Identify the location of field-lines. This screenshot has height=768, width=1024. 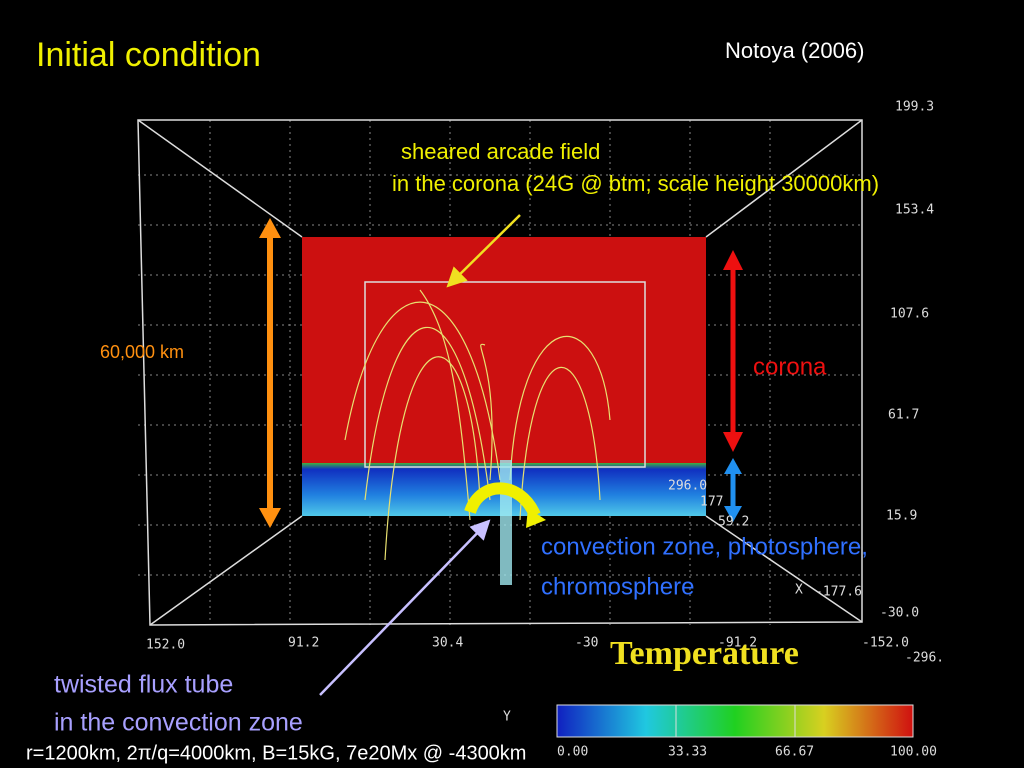
(477, 437).